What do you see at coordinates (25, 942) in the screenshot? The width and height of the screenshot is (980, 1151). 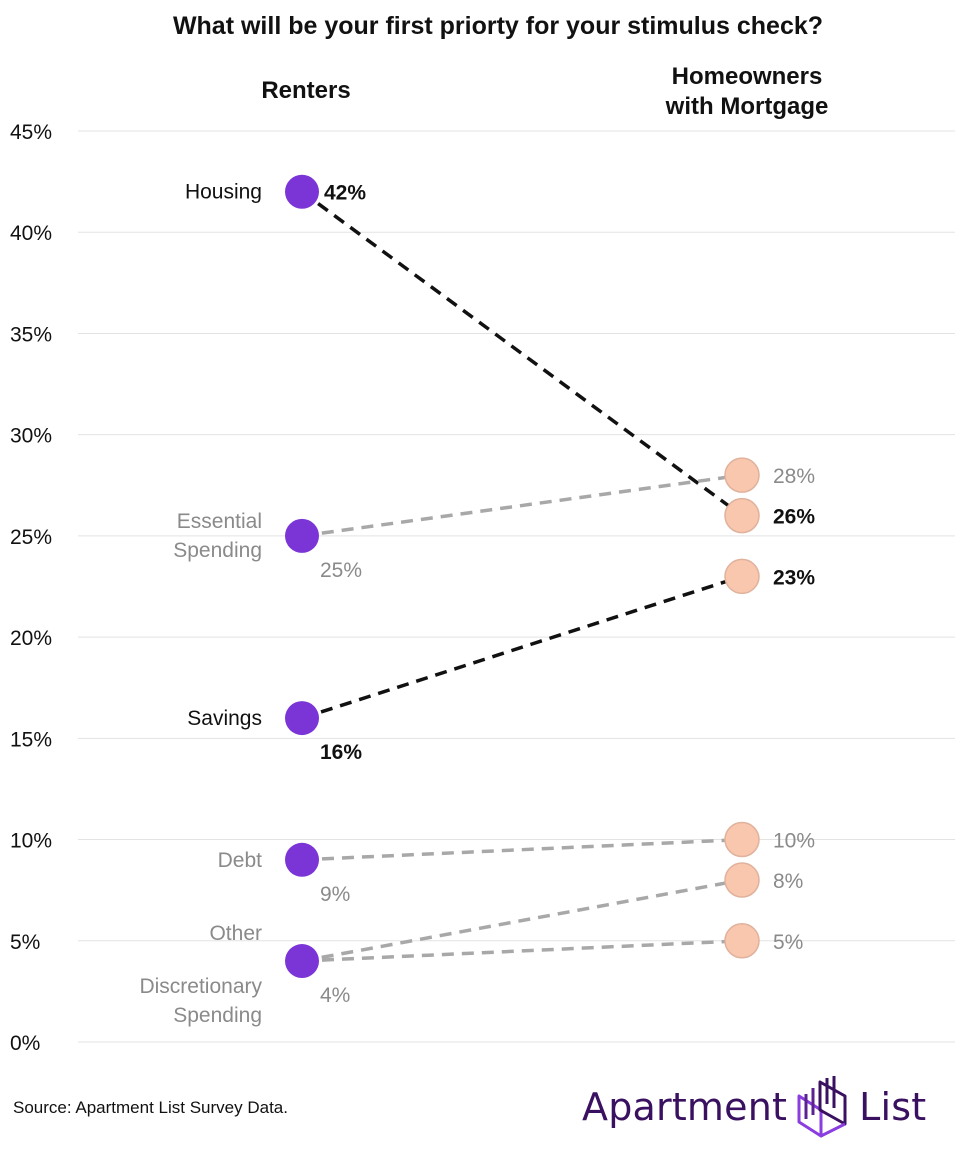 I see `y-tick-label: 5%` at bounding box center [25, 942].